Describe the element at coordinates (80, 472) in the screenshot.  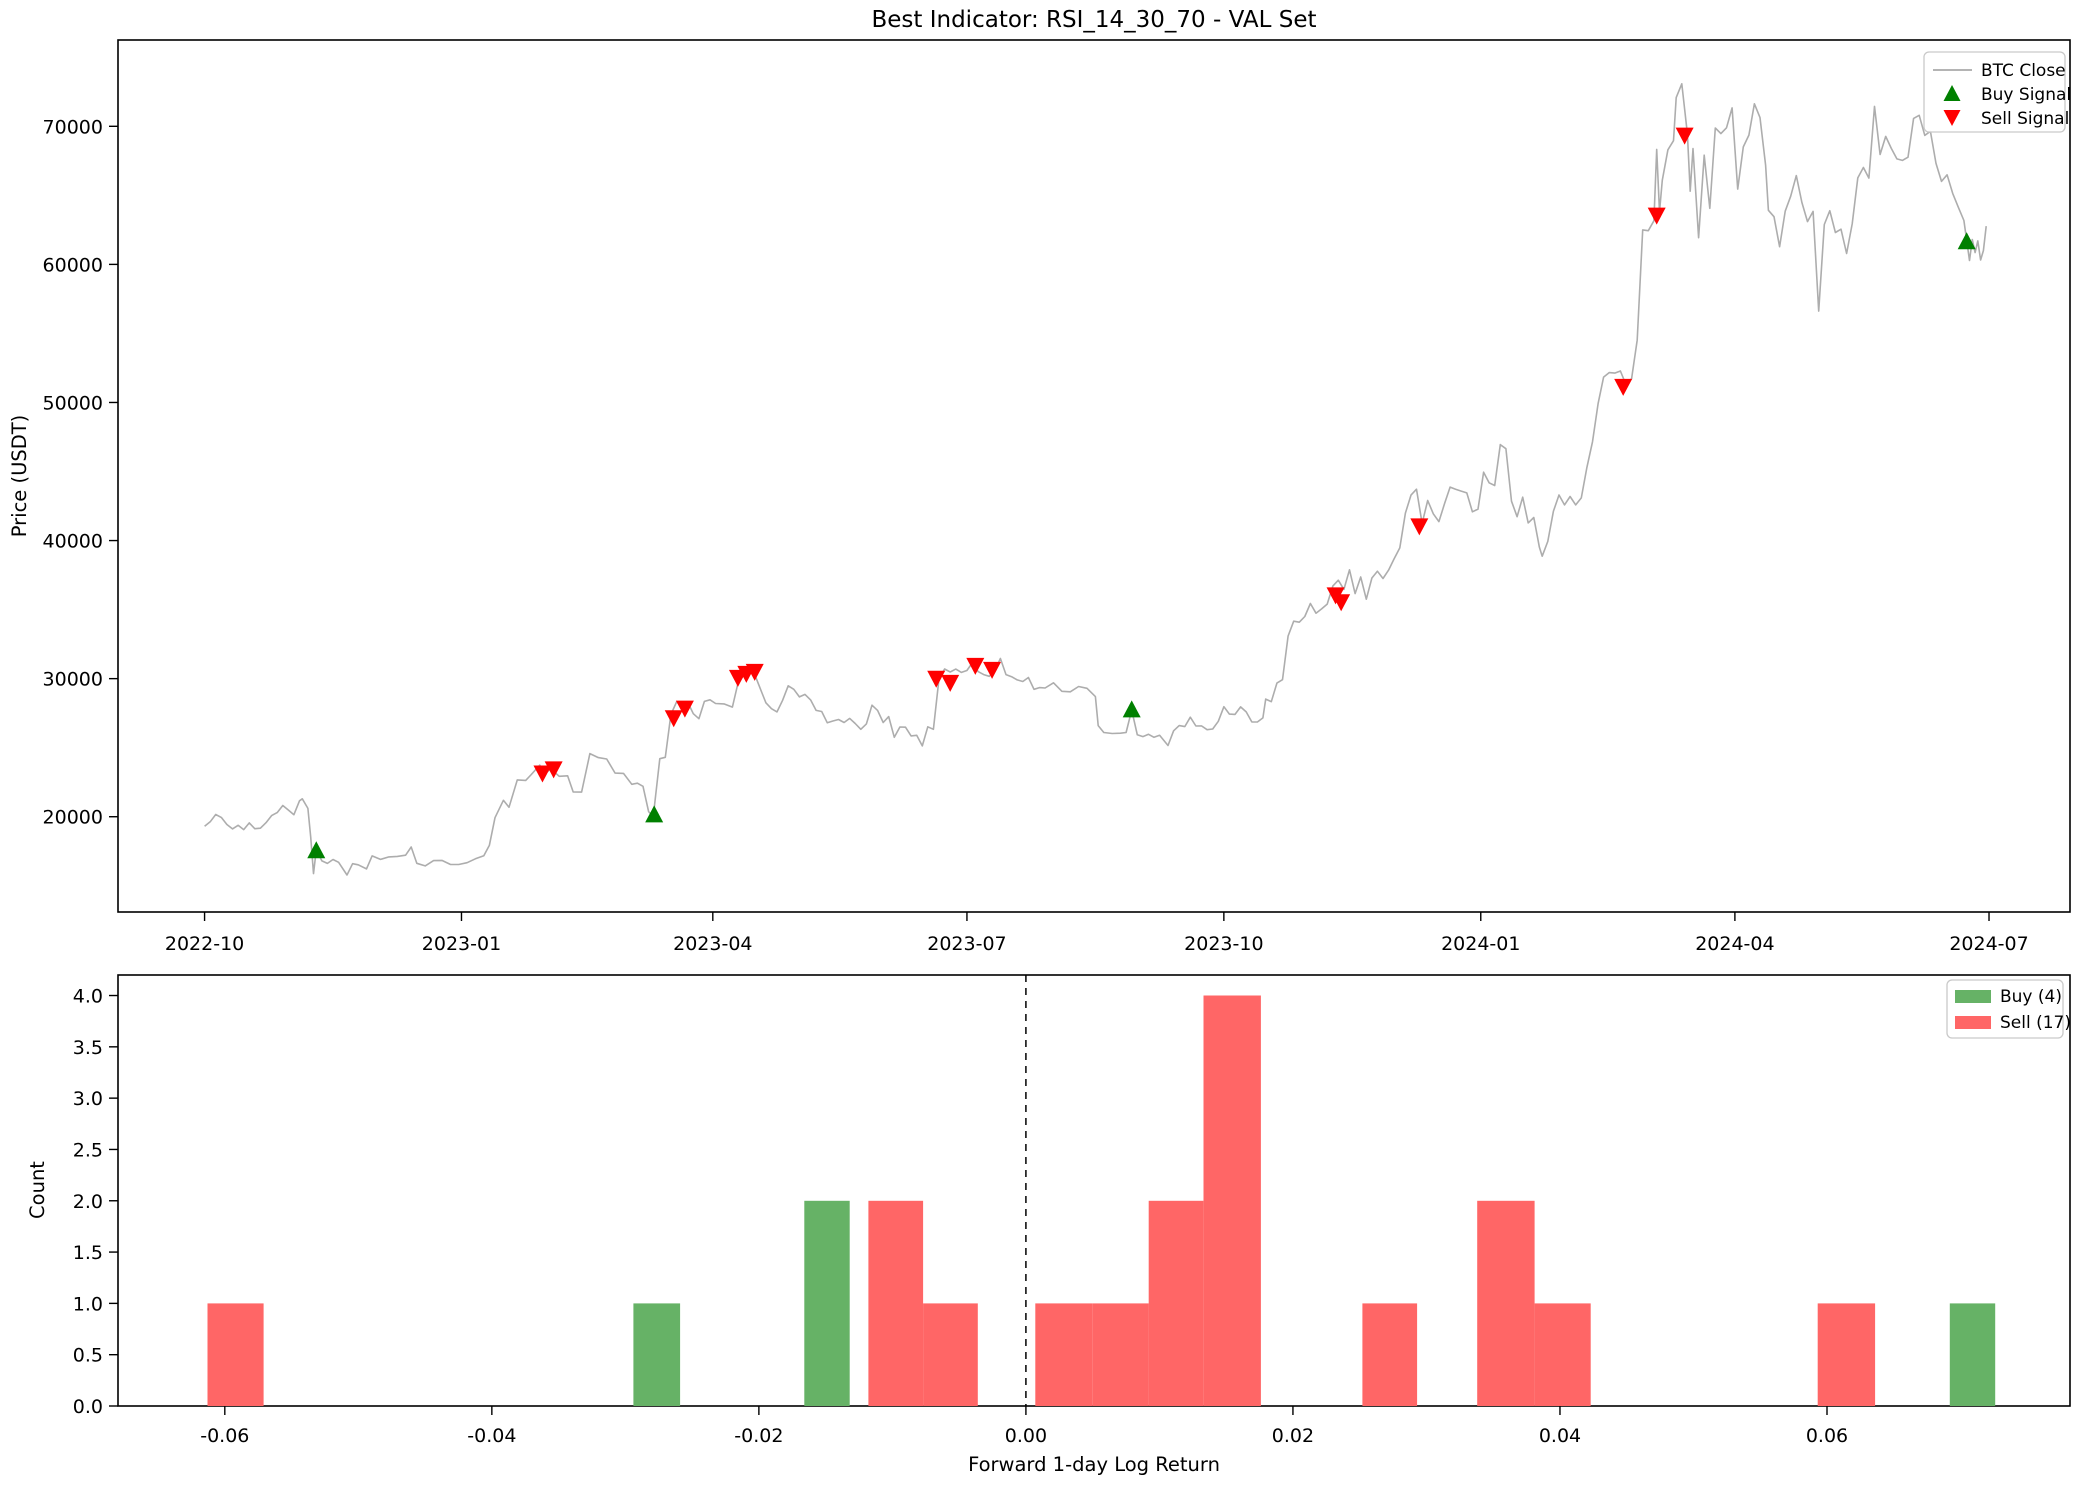
I see `price-y-axis: 20000 30000 40000 50000 60000 70000` at that location.